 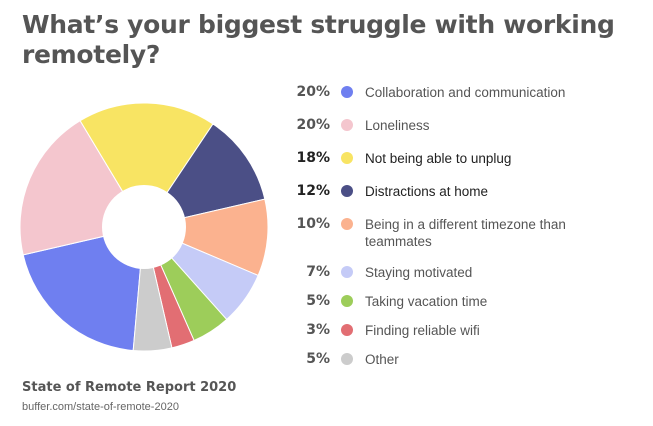 I want to click on legend-percent: 3%, so click(x=318, y=330).